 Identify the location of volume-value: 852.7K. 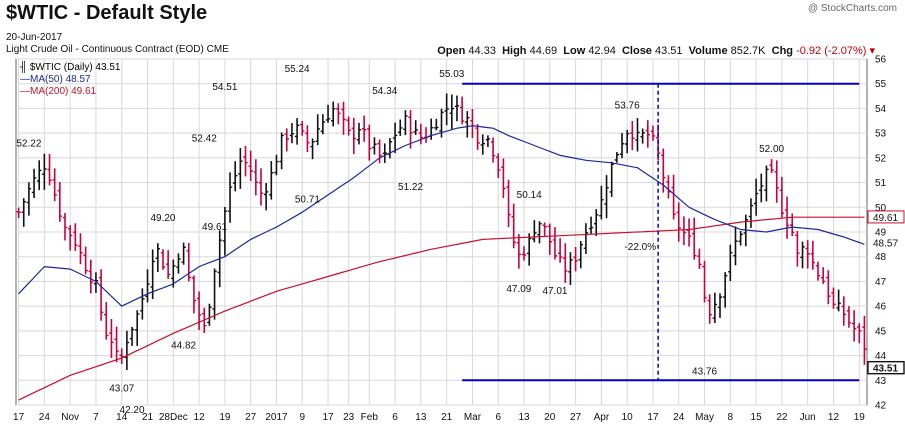
(748, 51).